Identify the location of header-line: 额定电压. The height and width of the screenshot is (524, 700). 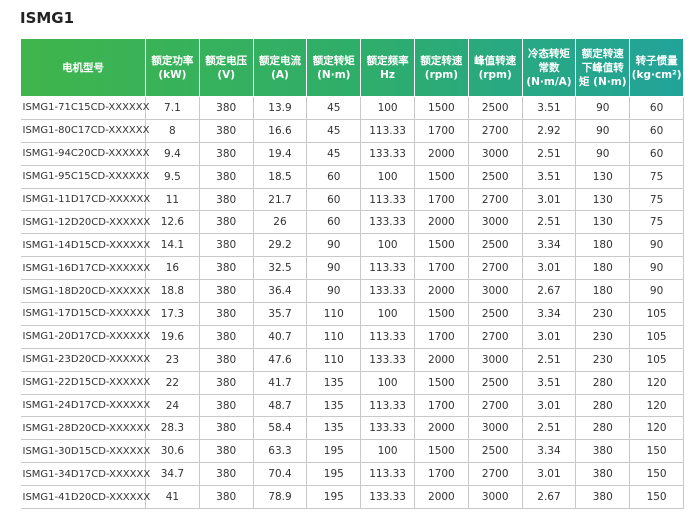
(226, 60).